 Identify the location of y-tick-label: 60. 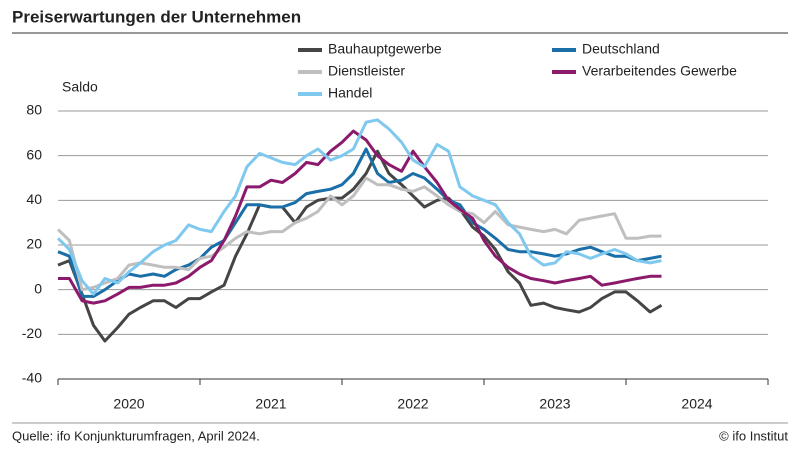
(34, 154).